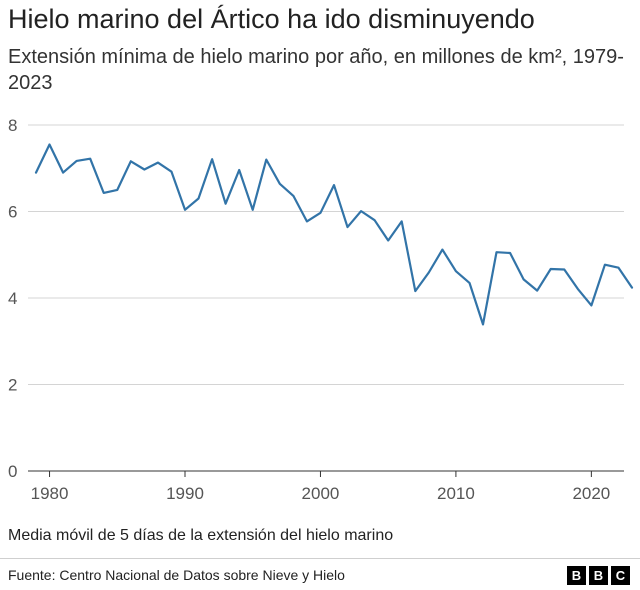 The image size is (640, 590). What do you see at coordinates (320, 558) in the screenshot?
I see `footer-divider` at bounding box center [320, 558].